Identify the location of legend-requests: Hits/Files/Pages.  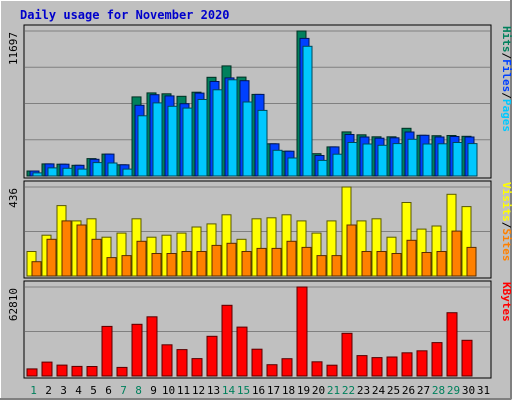
(506, 79).